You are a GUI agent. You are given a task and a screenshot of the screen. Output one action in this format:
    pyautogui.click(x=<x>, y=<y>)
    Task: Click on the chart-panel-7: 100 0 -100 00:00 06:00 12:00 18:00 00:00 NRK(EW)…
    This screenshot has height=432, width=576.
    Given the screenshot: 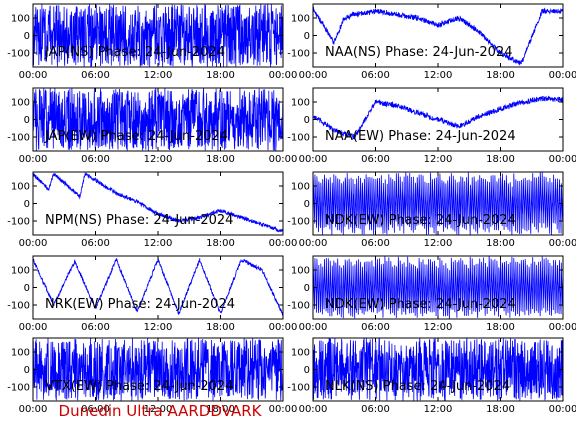 What is the action you would take?
    pyautogui.click(x=152, y=294)
    